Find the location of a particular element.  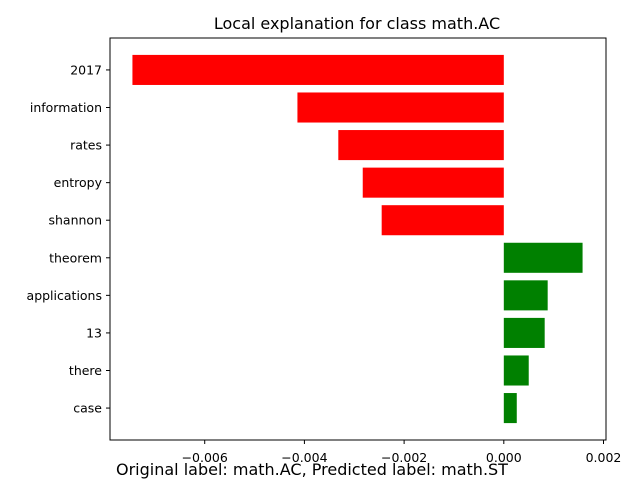

bar-applications is located at coordinates (525, 295).